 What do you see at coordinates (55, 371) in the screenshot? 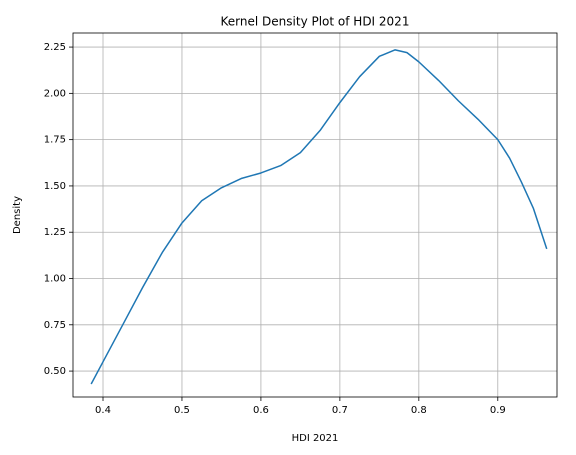
I see `y-tick-label: 0.50` at bounding box center [55, 371].